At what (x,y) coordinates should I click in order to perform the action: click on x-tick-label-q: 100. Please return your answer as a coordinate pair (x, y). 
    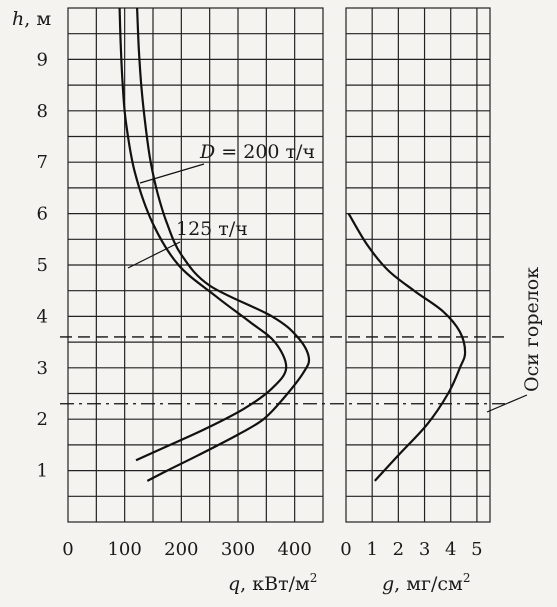
    Looking at the image, I should click on (124, 549).